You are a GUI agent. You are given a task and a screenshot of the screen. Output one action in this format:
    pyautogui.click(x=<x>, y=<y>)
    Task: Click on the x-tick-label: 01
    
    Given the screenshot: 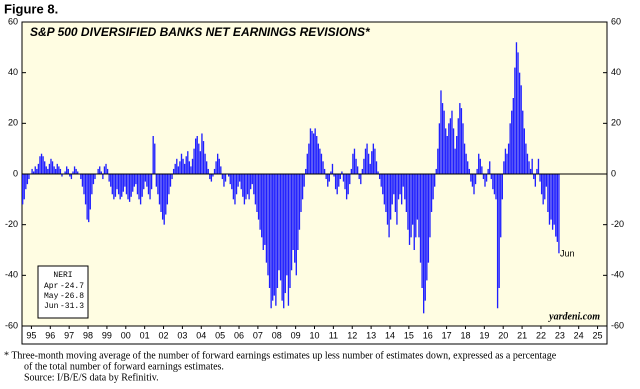 What is the action you would take?
    pyautogui.click(x=145, y=335)
    